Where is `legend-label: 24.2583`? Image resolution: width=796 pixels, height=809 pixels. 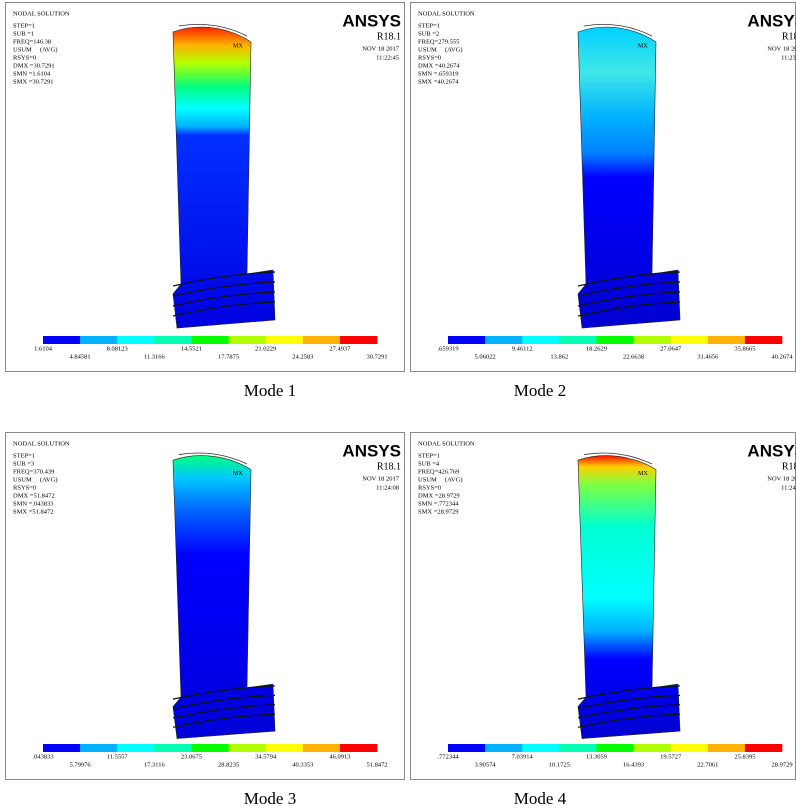
legend-label: 24.2583 is located at coordinates (302, 356).